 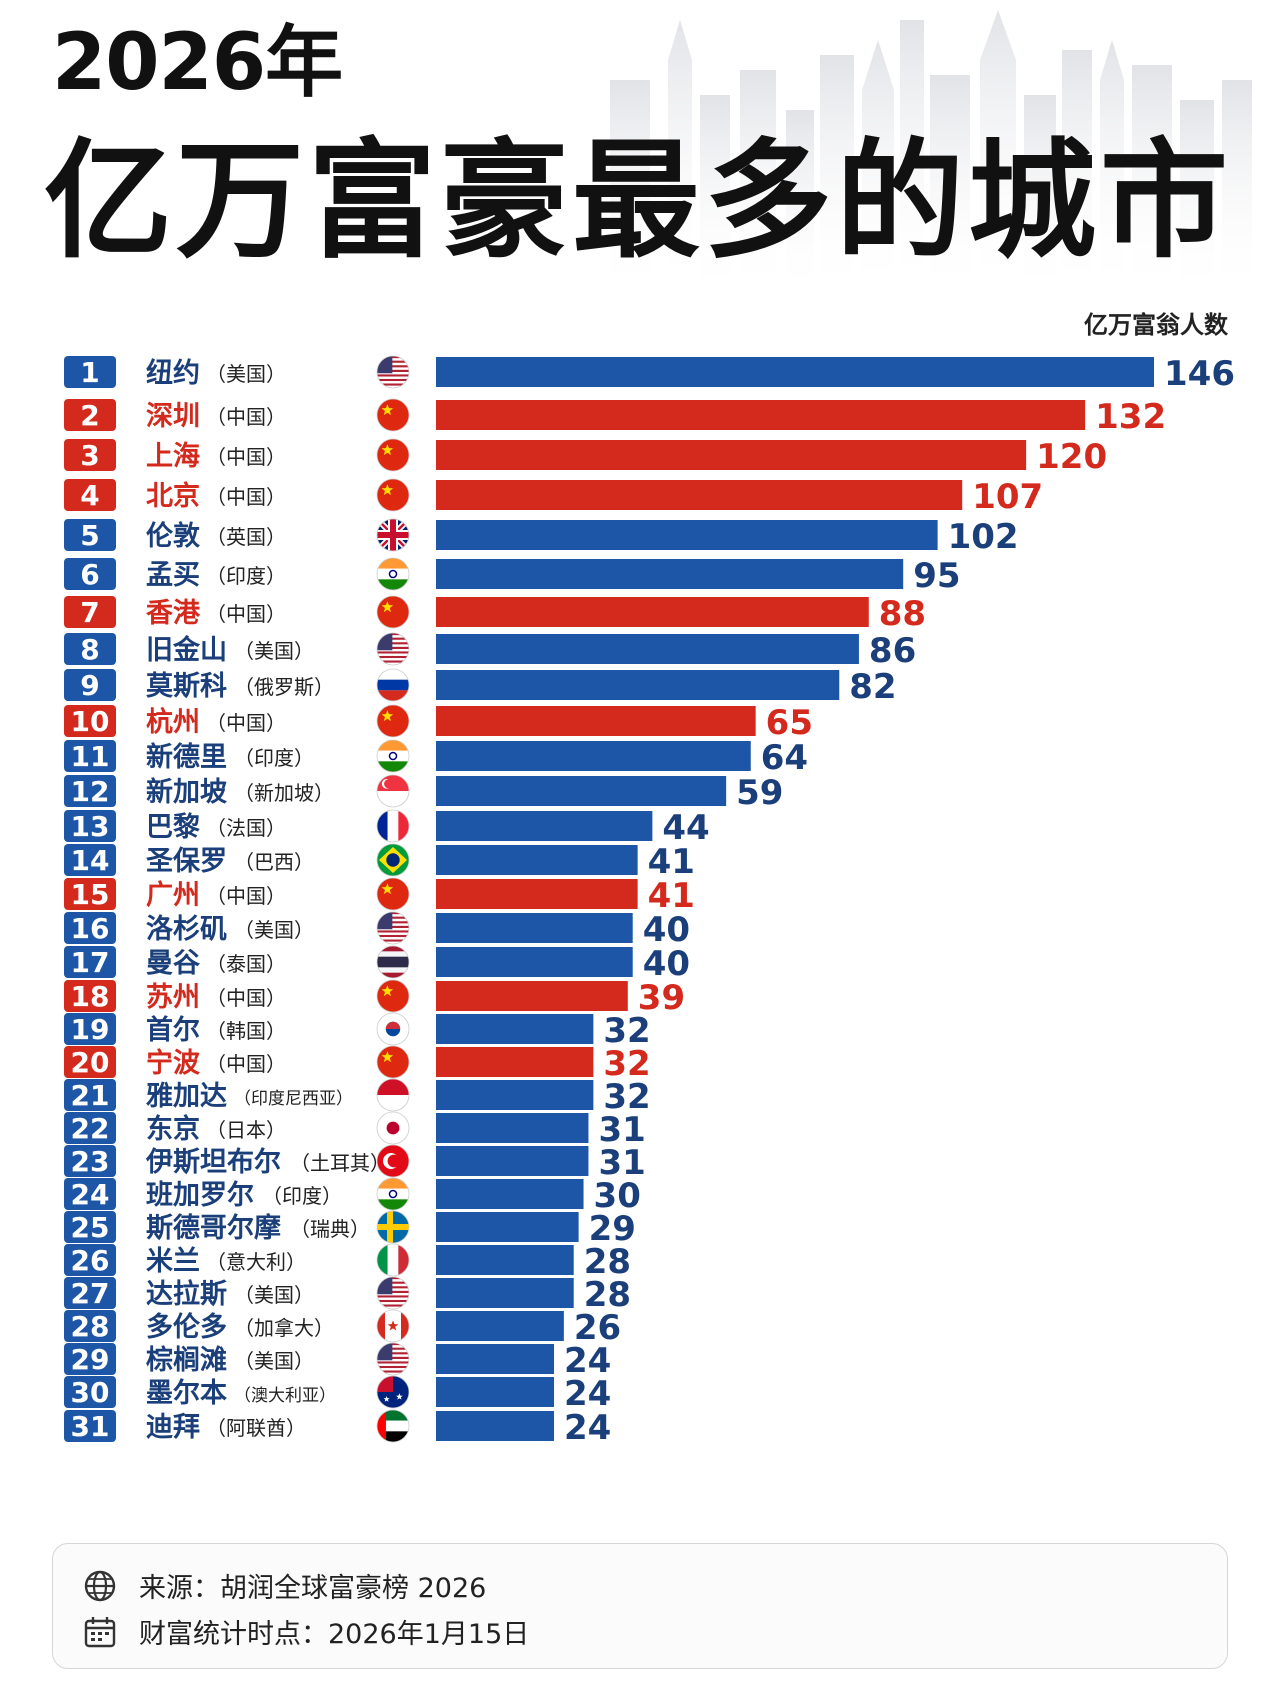 What do you see at coordinates (90, 1161) in the screenshot?
I see `rank-label: 23` at bounding box center [90, 1161].